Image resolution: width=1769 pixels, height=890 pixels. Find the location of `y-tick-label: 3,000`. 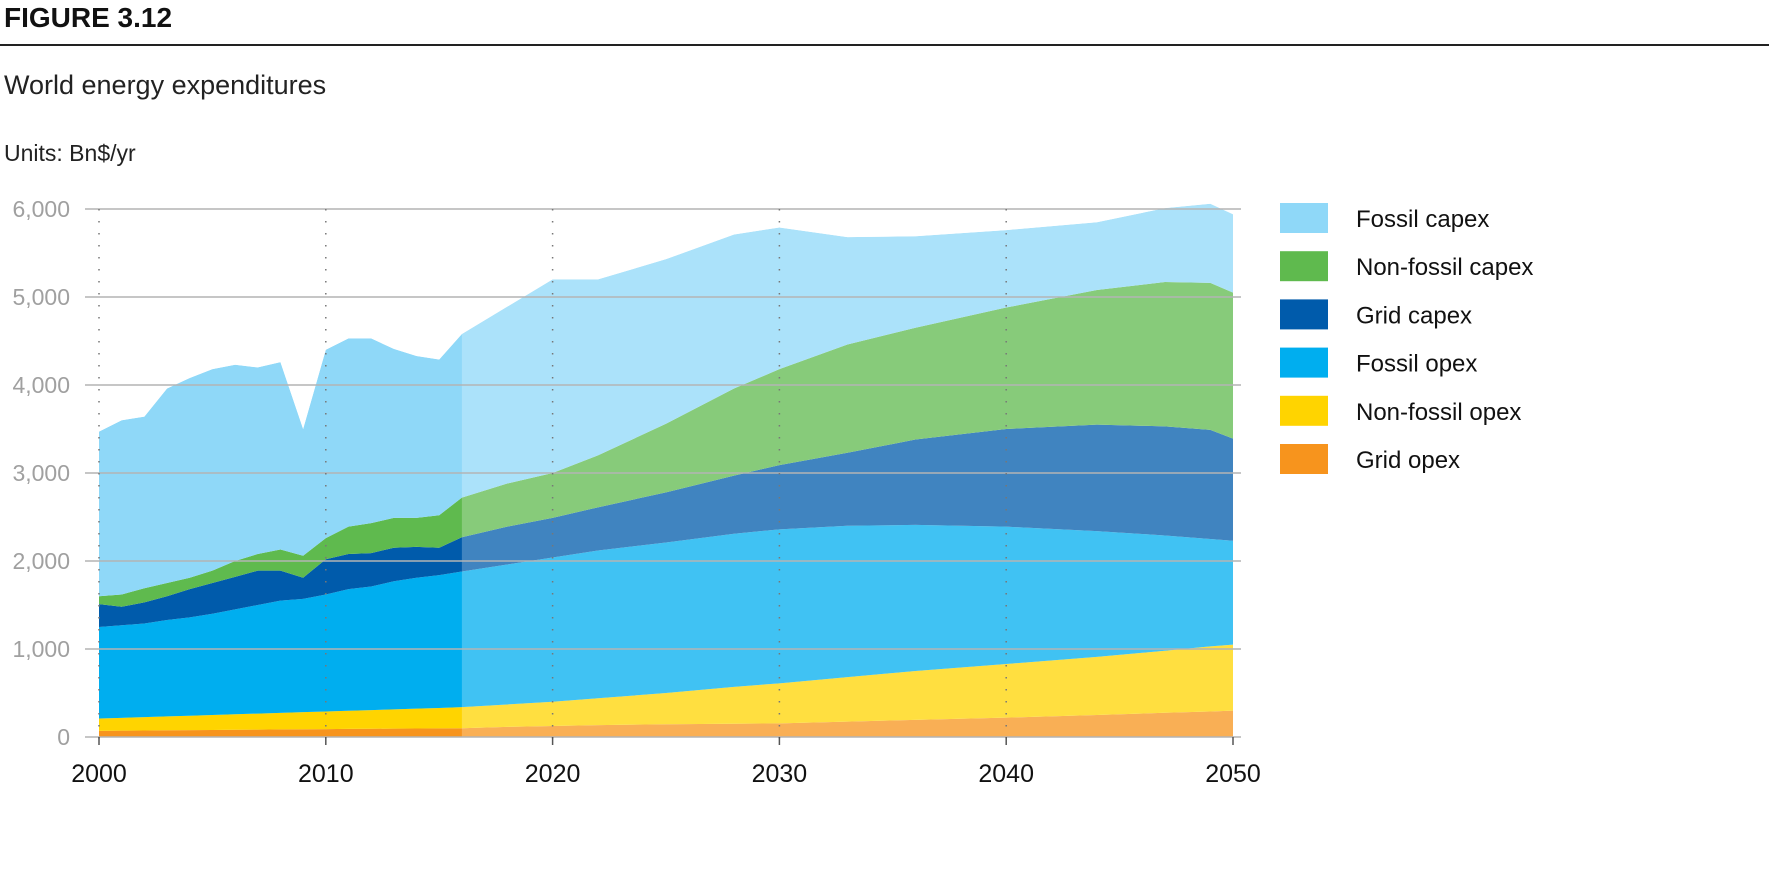

y-tick-label: 3,000 is located at coordinates (41, 473).